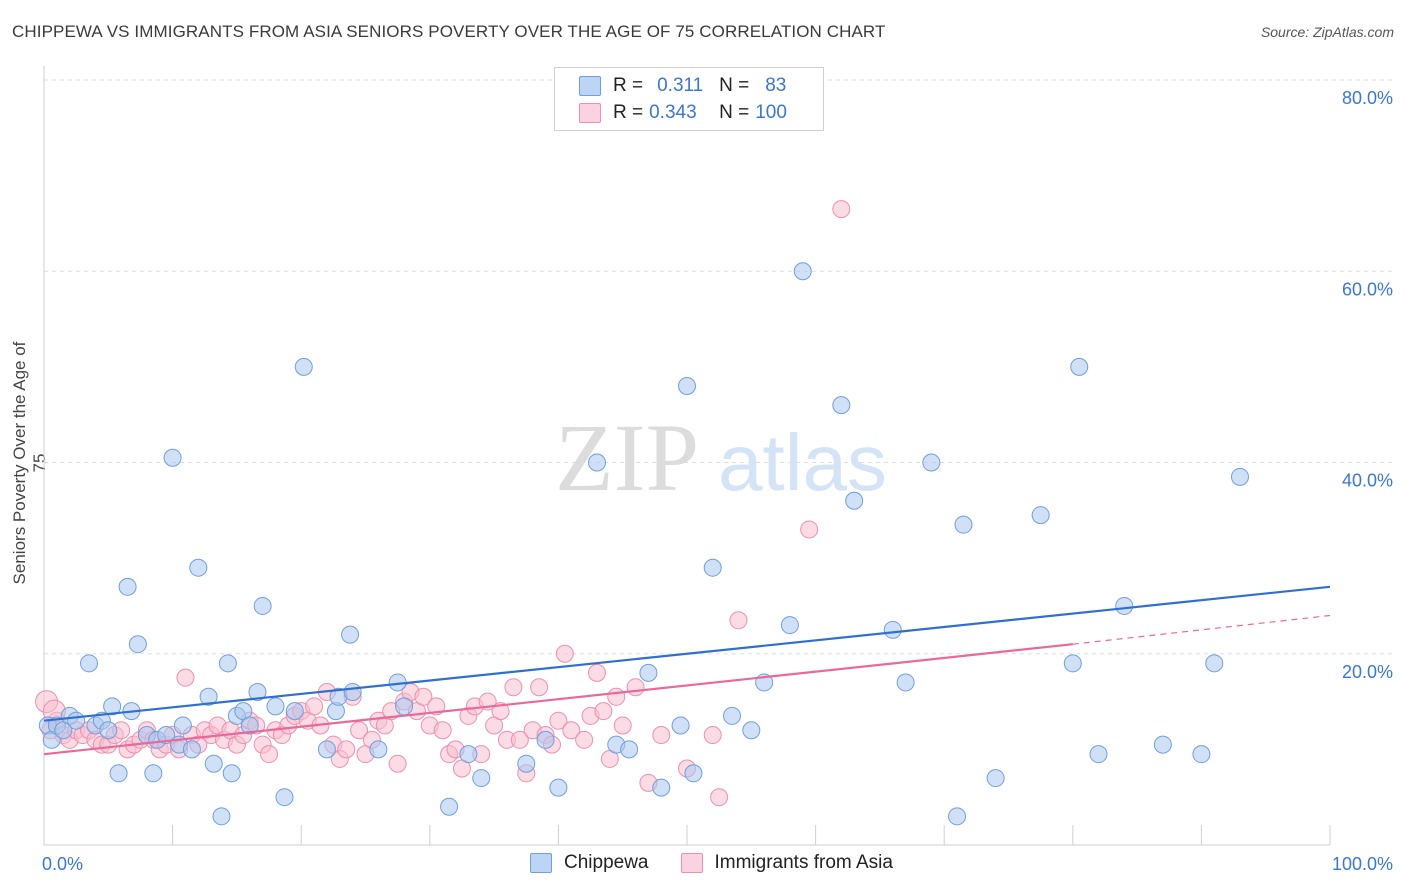  Describe the element at coordinates (802, 462) in the screenshot. I see `watermark-atlas: atlas` at that location.